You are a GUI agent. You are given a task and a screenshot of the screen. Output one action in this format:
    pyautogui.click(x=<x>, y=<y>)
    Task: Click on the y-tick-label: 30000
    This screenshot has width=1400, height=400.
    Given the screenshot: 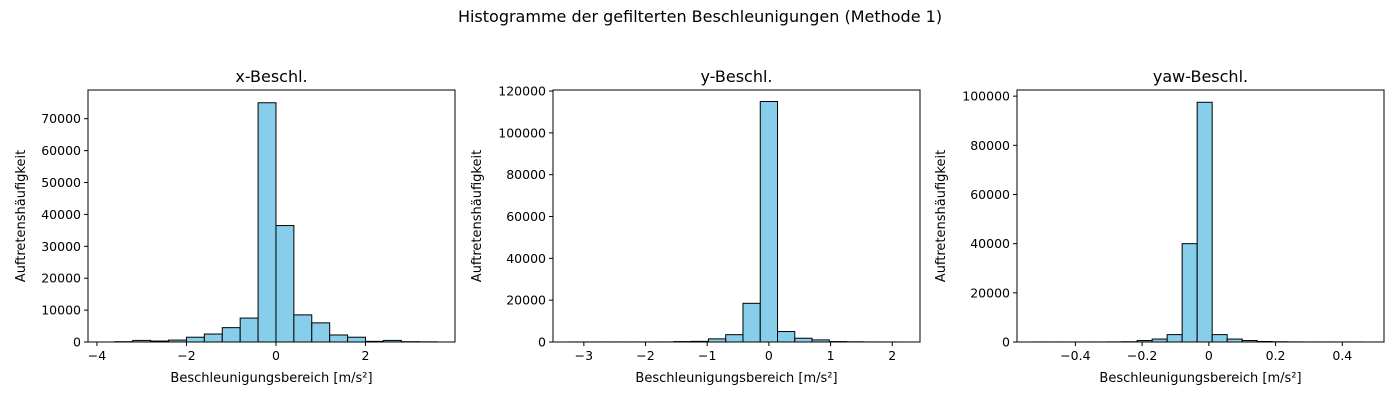 What is the action you would take?
    pyautogui.click(x=61, y=246)
    